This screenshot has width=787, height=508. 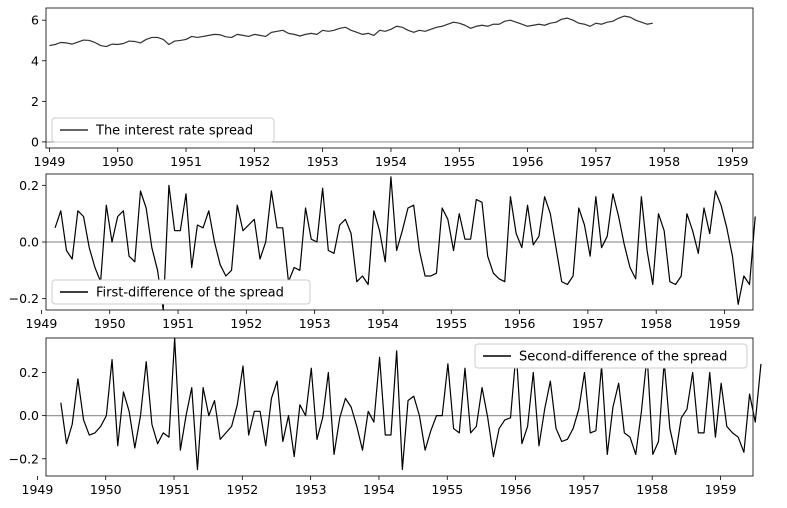 I want to click on legend-label: Second-difference of the spread, so click(x=623, y=357).